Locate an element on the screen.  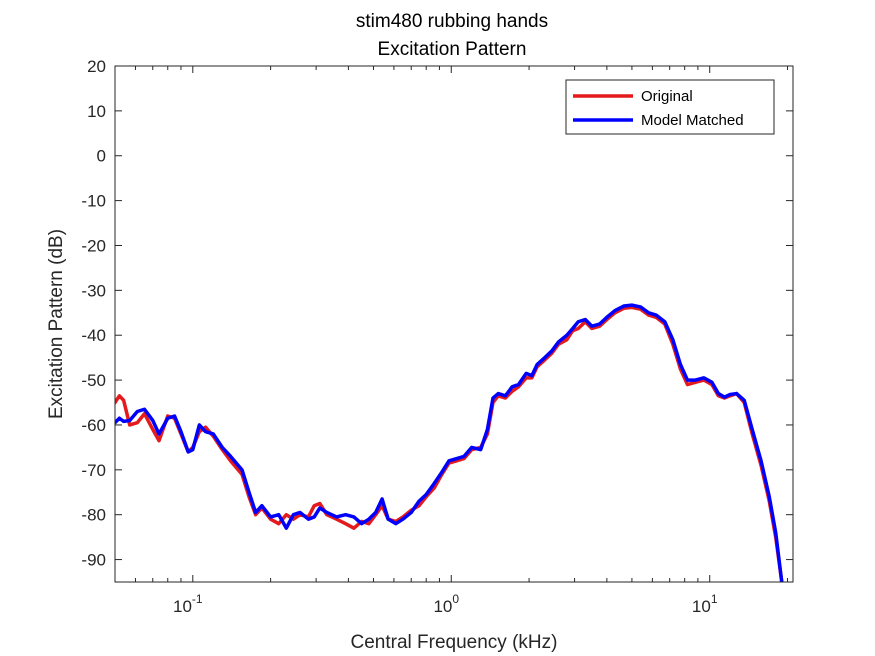
x-tick-label-exponent: 0 is located at coordinates (455, 599).